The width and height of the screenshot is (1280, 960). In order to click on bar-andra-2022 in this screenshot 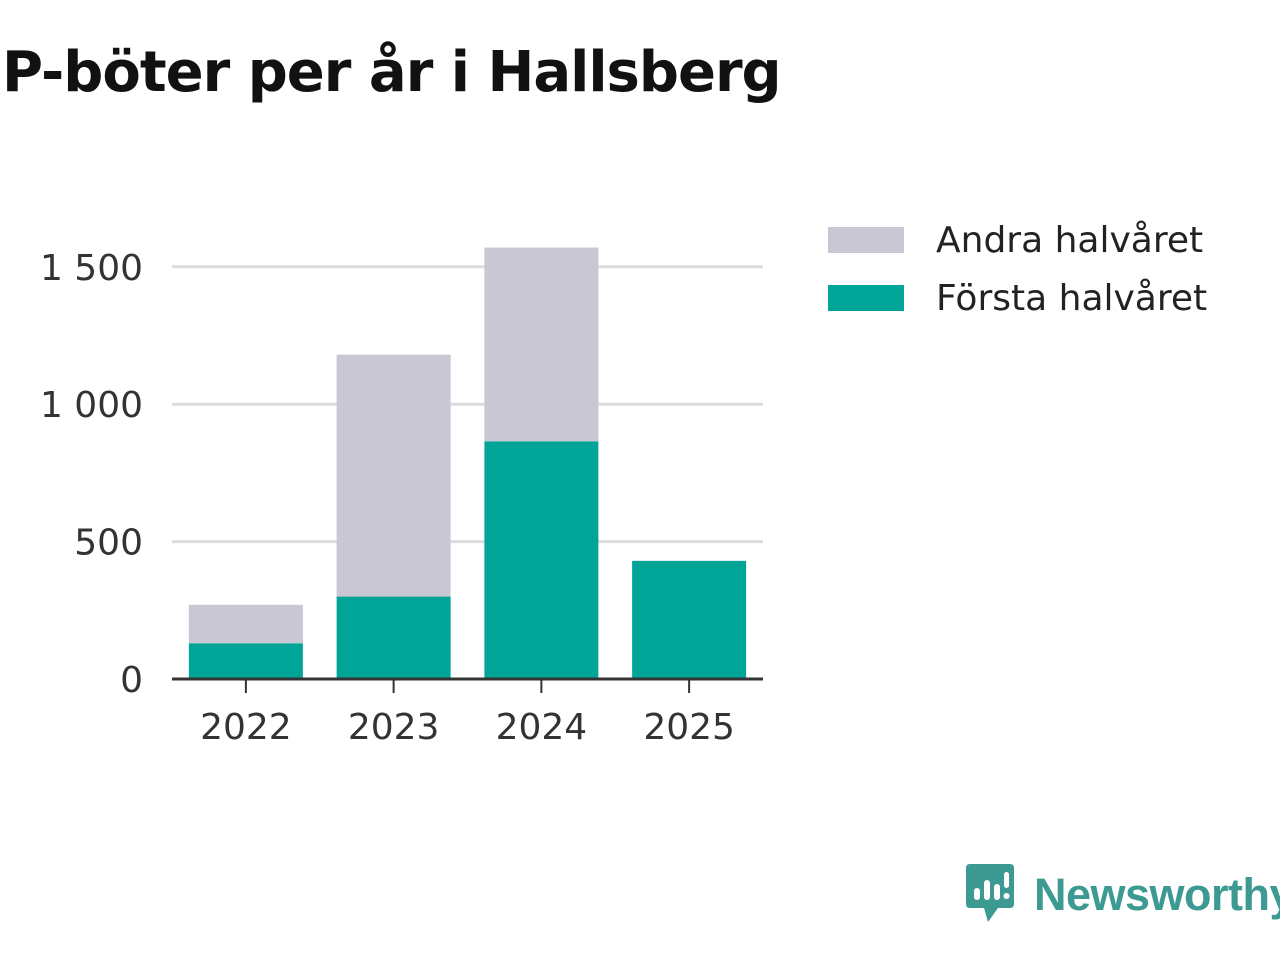, I will do `click(245, 624)`.